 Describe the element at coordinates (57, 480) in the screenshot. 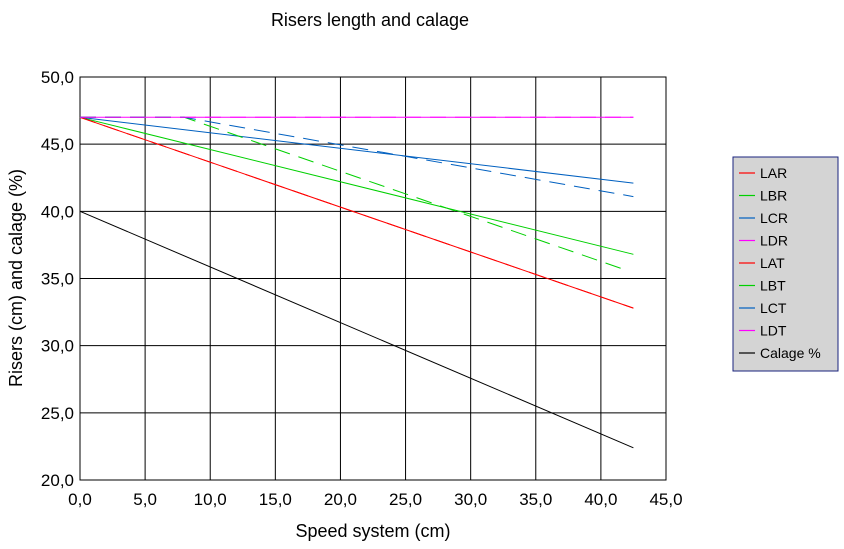

I see `y-tick-label: 20,0` at that location.